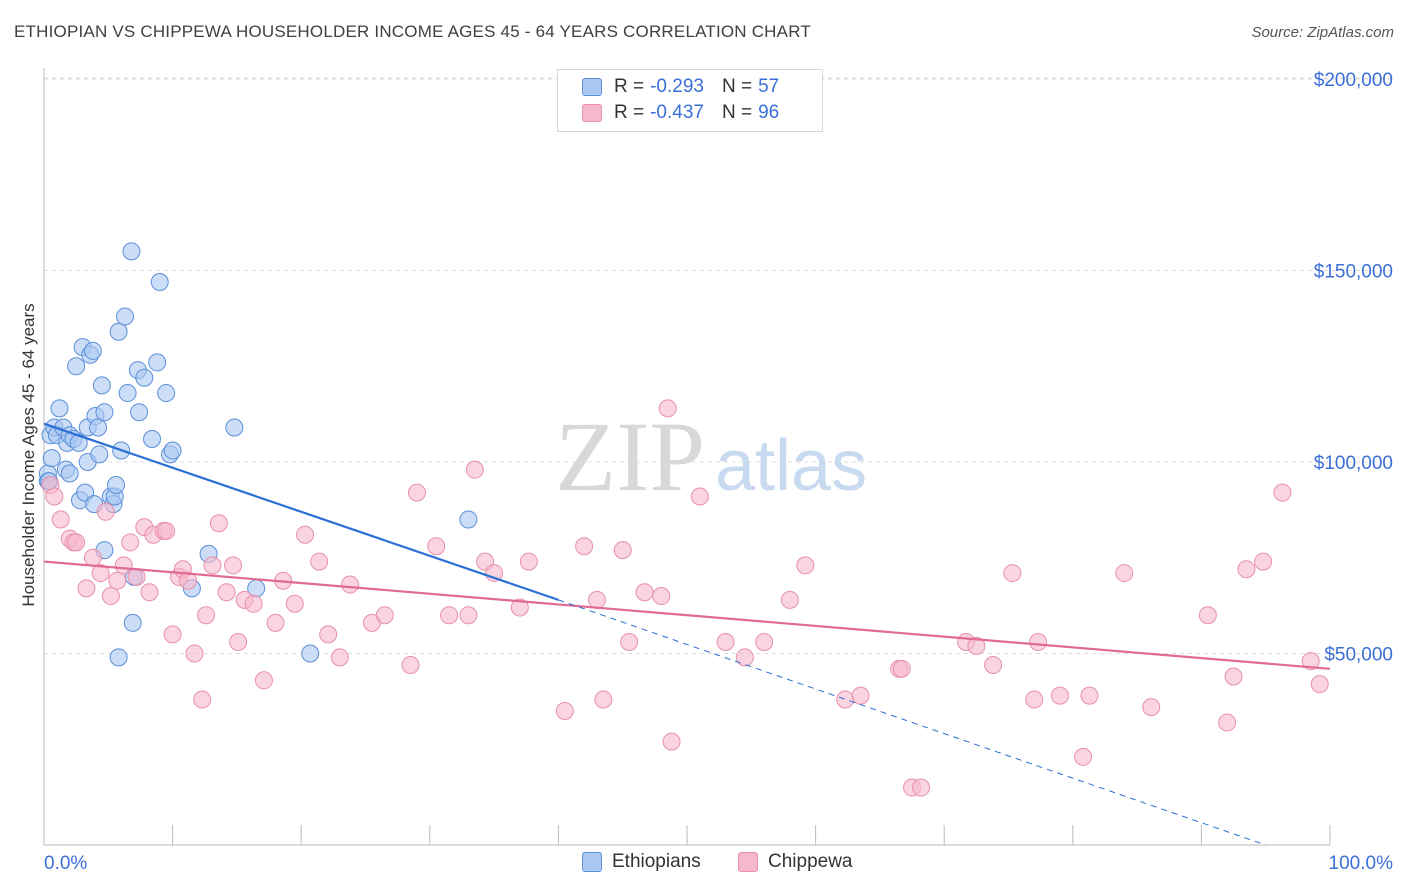 This screenshot has width=1406, height=892. I want to click on ethiopians-n-label: N =, so click(737, 86).